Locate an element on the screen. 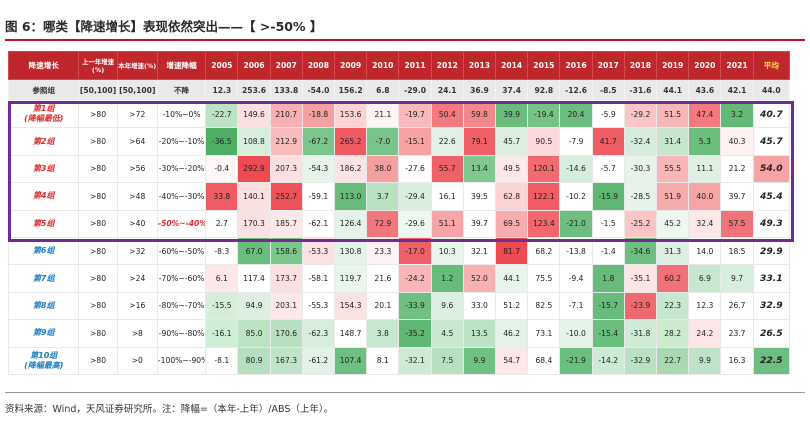 The image size is (810, 427). group-value: -22.7 is located at coordinates (222, 114).